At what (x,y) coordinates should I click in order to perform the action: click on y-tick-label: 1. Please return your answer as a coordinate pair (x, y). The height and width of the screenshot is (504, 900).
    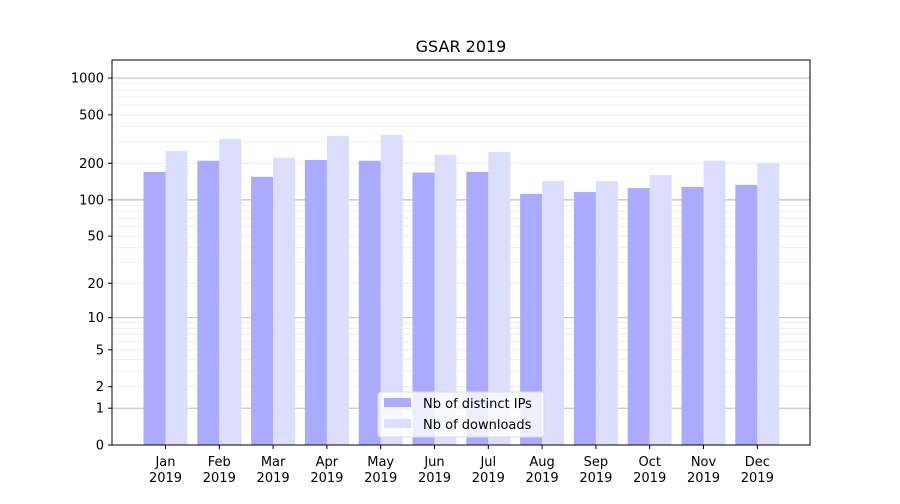
    Looking at the image, I should click on (100, 409).